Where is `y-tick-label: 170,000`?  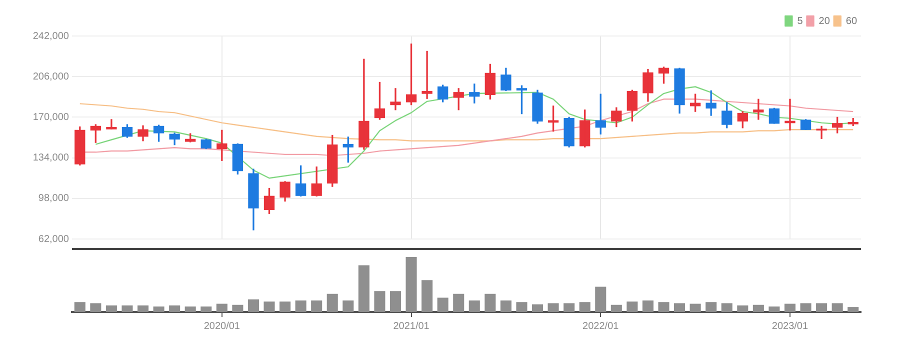
y-tick-label: 170,000 is located at coordinates (51, 117).